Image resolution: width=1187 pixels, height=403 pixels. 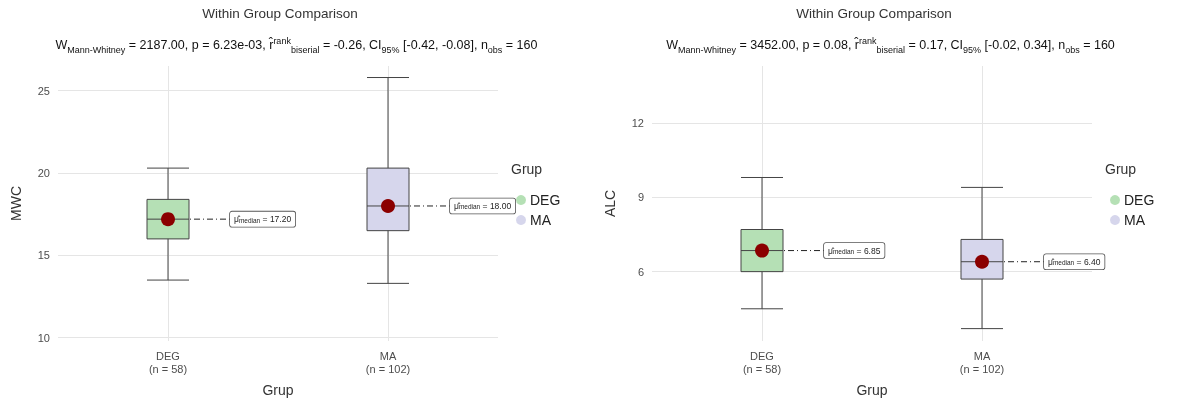 What do you see at coordinates (610, 203) in the screenshot?
I see `y-axis-title: ALC` at bounding box center [610, 203].